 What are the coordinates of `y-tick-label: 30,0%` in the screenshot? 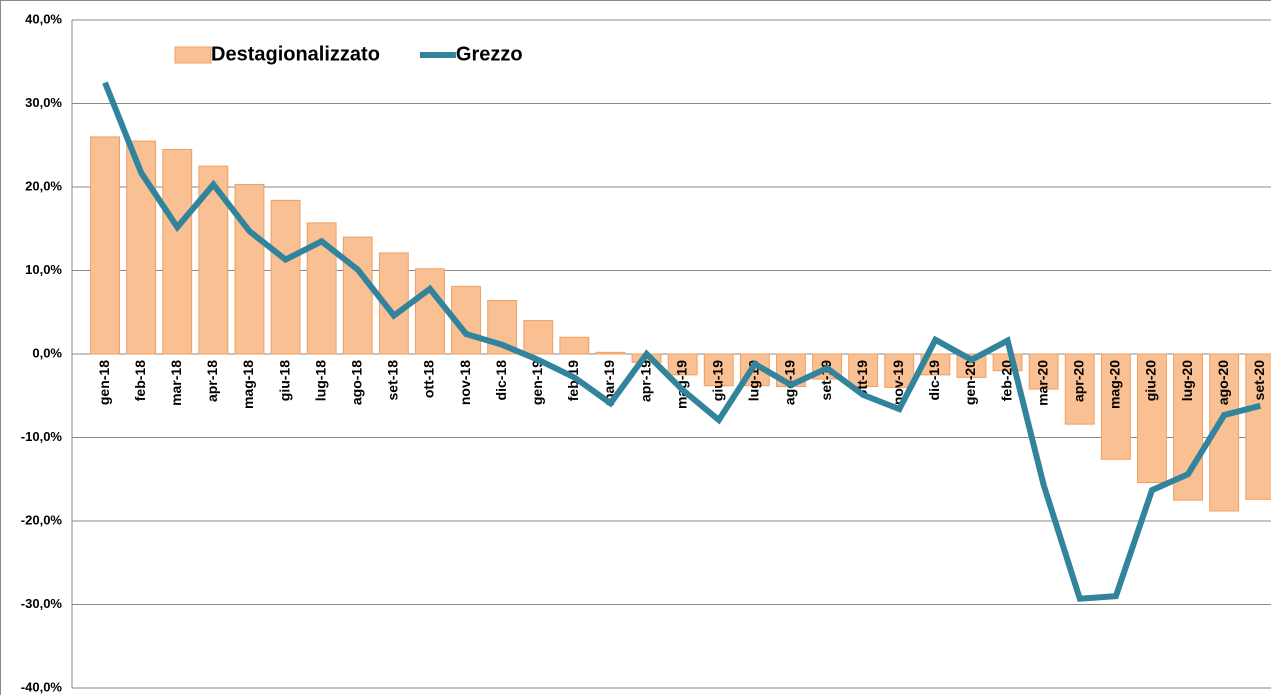 It's located at (43, 102).